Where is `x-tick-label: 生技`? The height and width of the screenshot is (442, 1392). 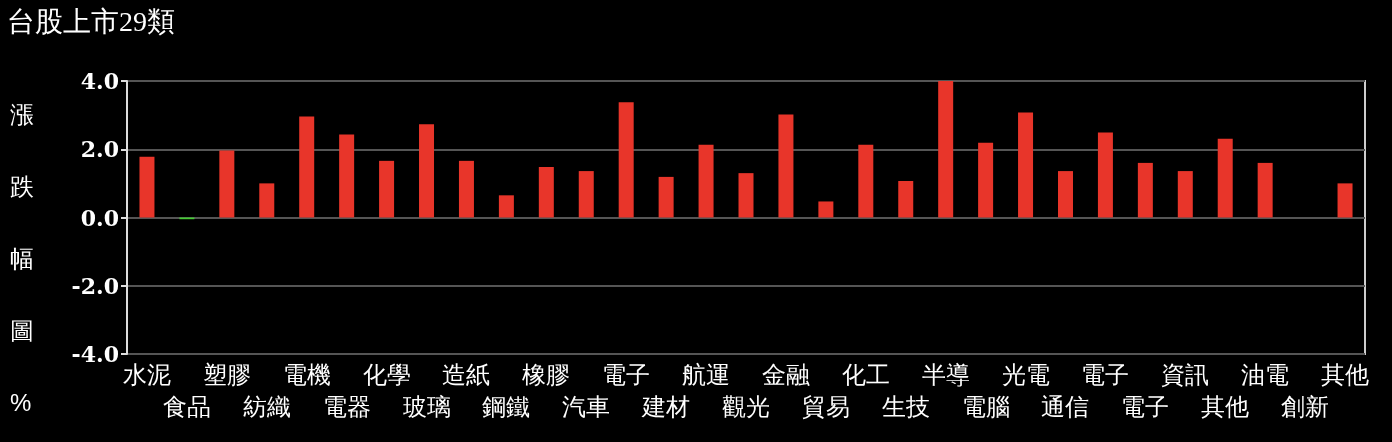 x-tick-label: 生技 is located at coordinates (905, 406).